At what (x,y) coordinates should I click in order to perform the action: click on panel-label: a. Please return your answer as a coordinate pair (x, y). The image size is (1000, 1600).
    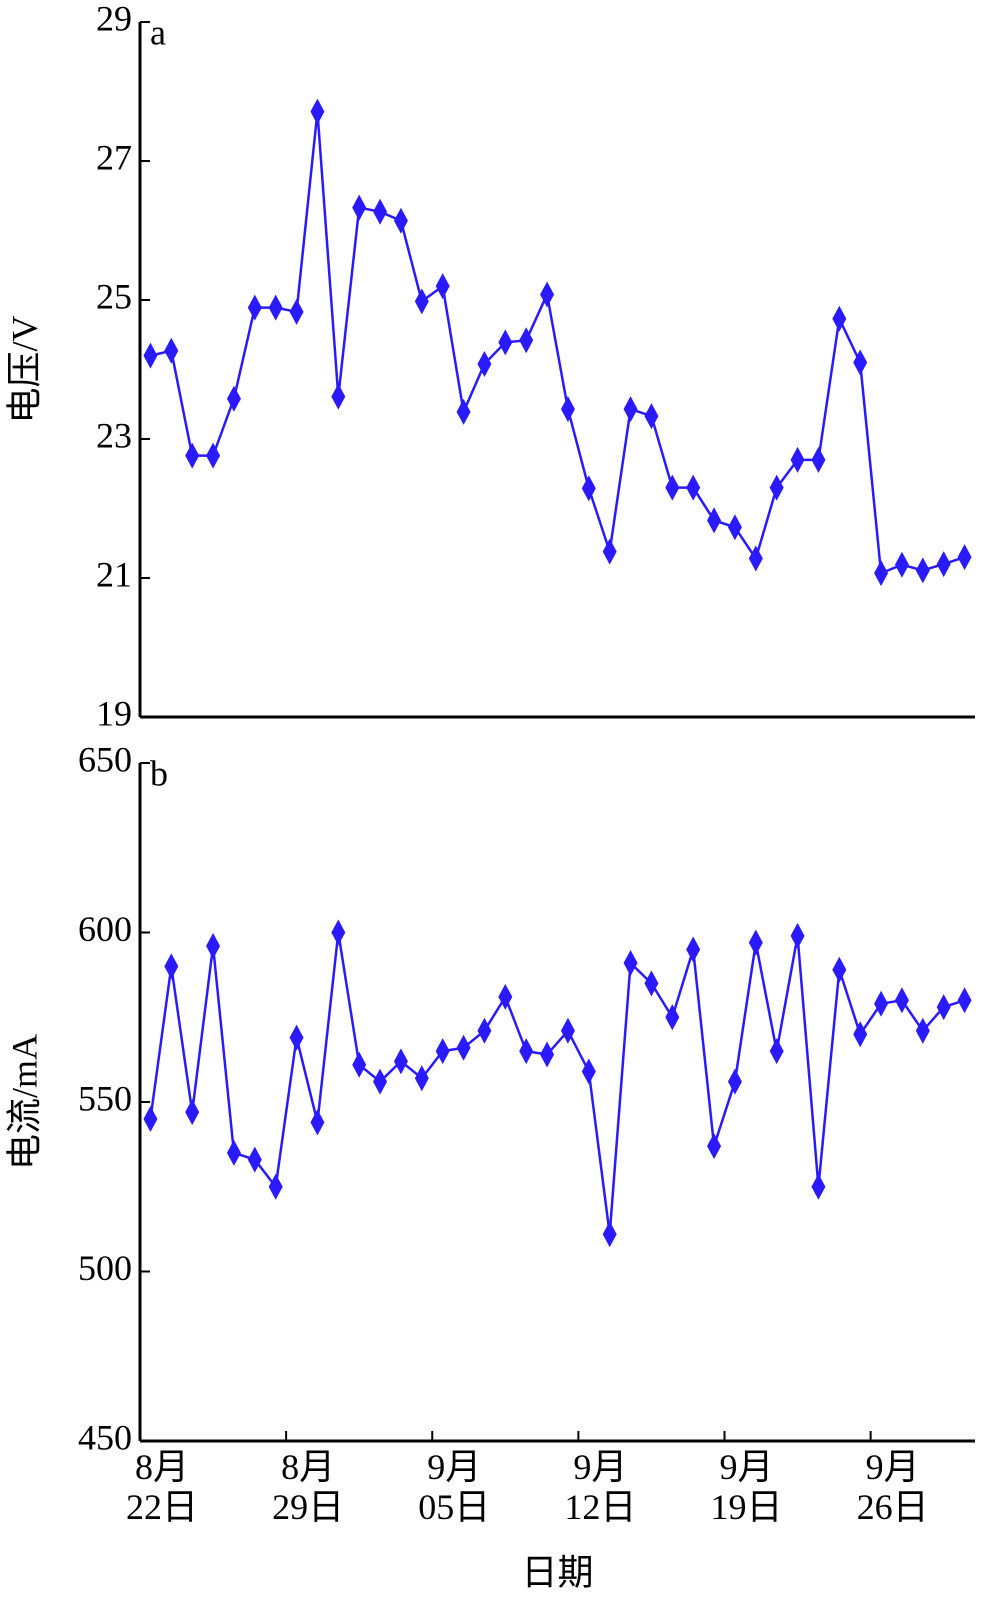
    Looking at the image, I should click on (158, 32).